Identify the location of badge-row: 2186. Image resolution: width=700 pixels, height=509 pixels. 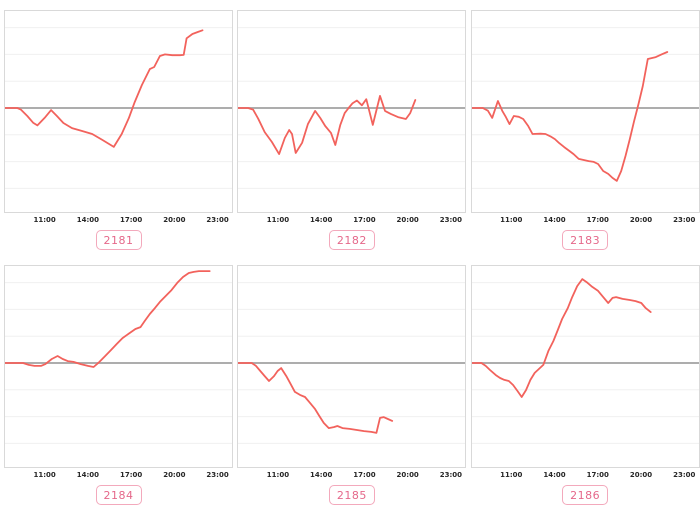
(585, 494).